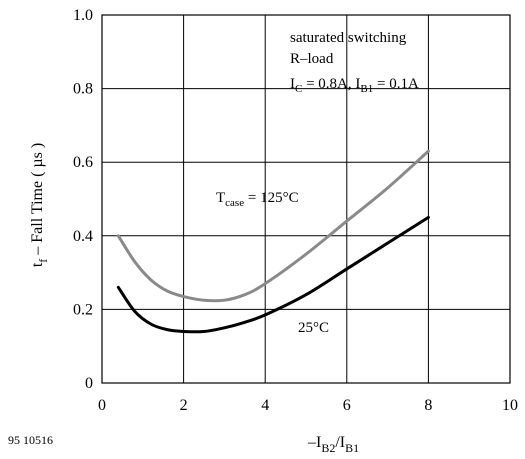 This screenshot has width=525, height=459. What do you see at coordinates (184, 405) in the screenshot?
I see `x-tick-label: 2` at bounding box center [184, 405].